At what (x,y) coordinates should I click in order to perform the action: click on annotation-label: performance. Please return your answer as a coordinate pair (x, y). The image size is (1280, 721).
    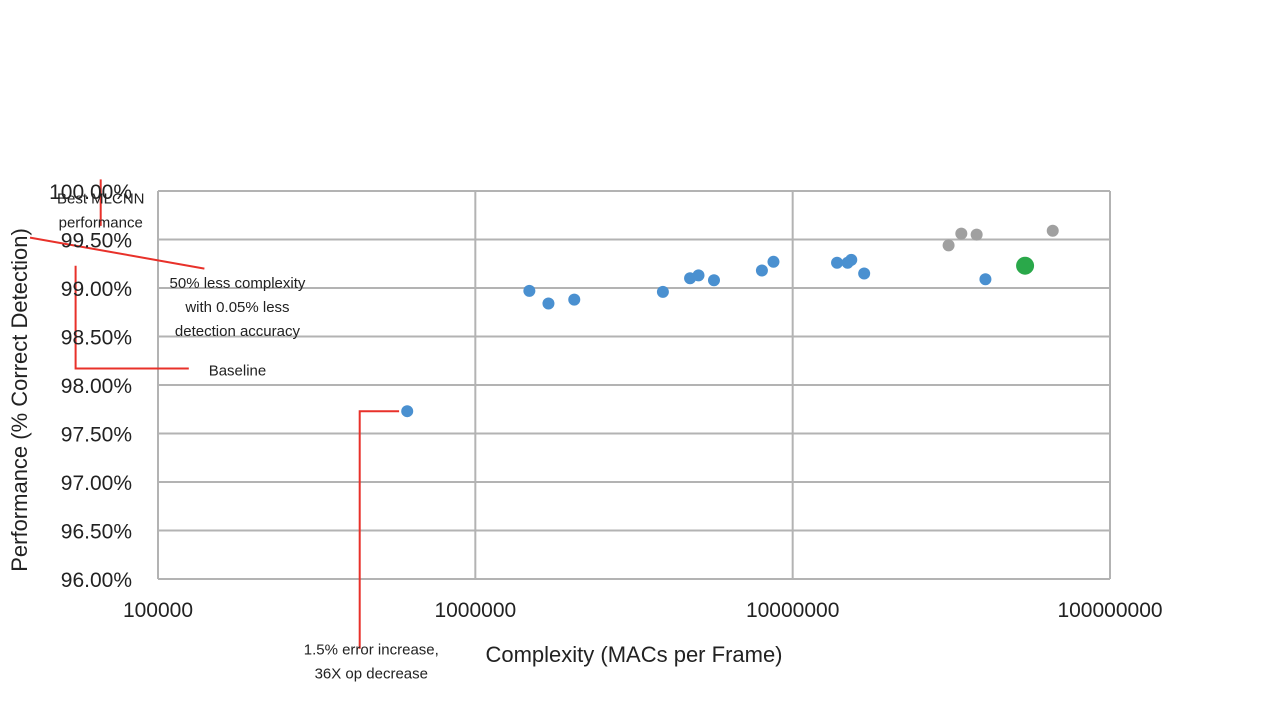
    Looking at the image, I should click on (101, 223).